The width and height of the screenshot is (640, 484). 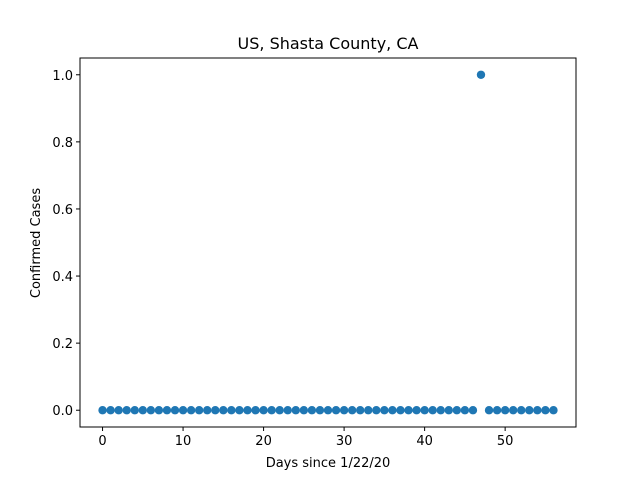 I want to click on x-tick-label: 50, so click(x=505, y=441).